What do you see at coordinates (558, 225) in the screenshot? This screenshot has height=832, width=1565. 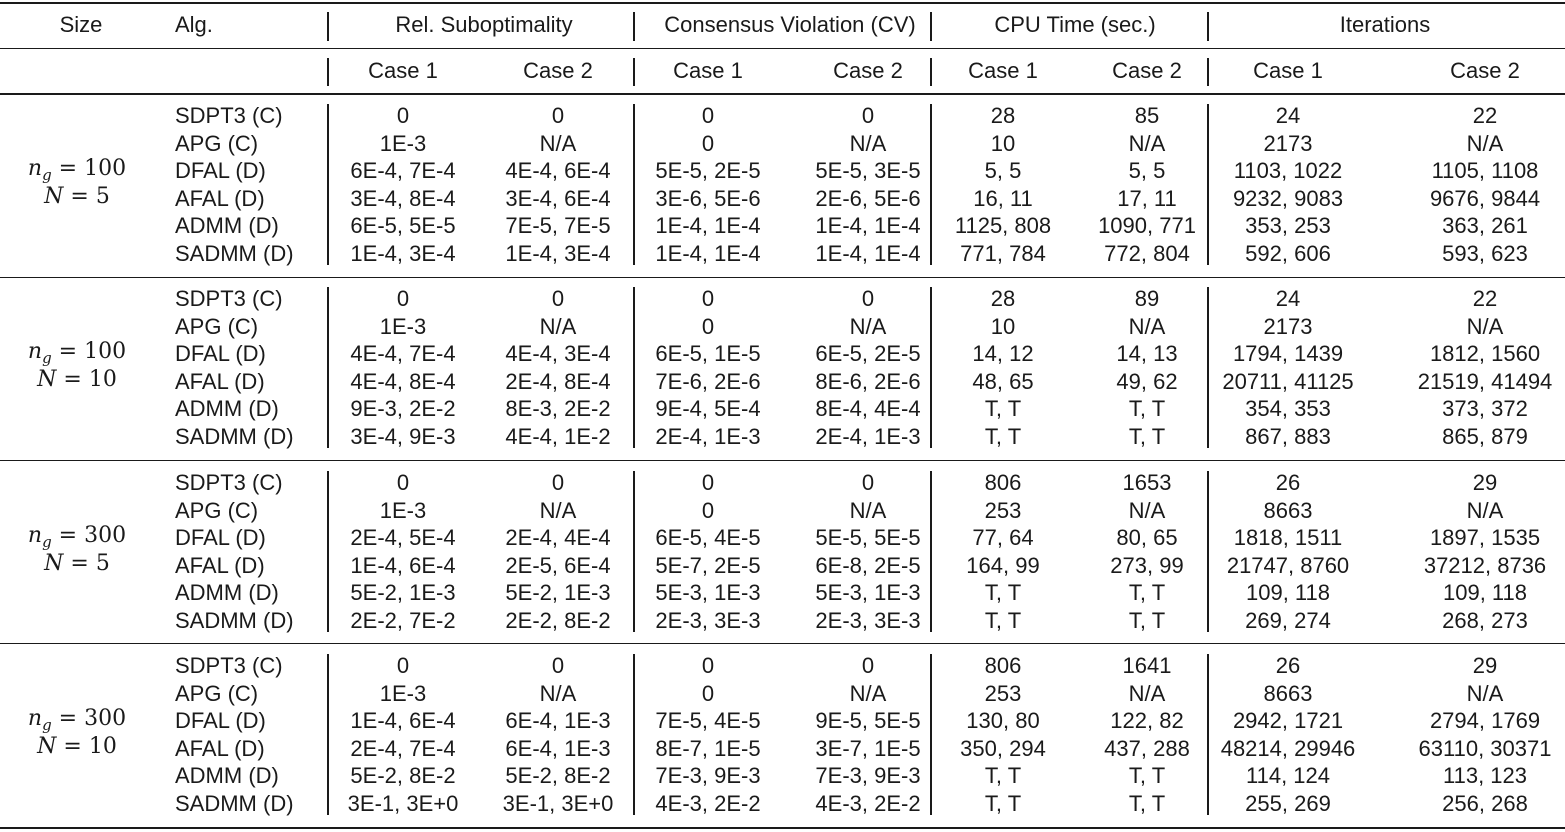 I see `table-cell: 7E-5, 7E-5` at bounding box center [558, 225].